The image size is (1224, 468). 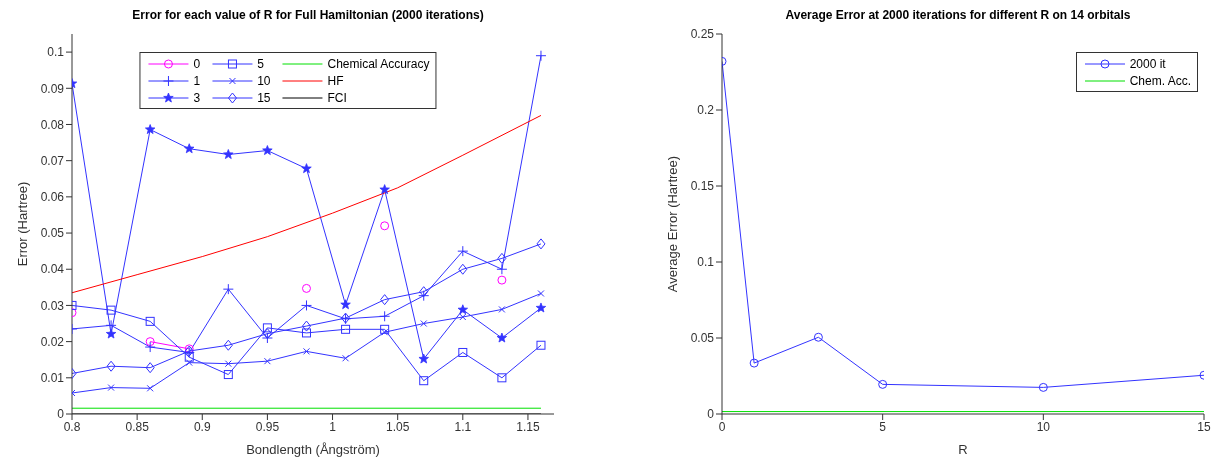 I want to click on y-tick-label: 0.02, so click(x=52, y=341).